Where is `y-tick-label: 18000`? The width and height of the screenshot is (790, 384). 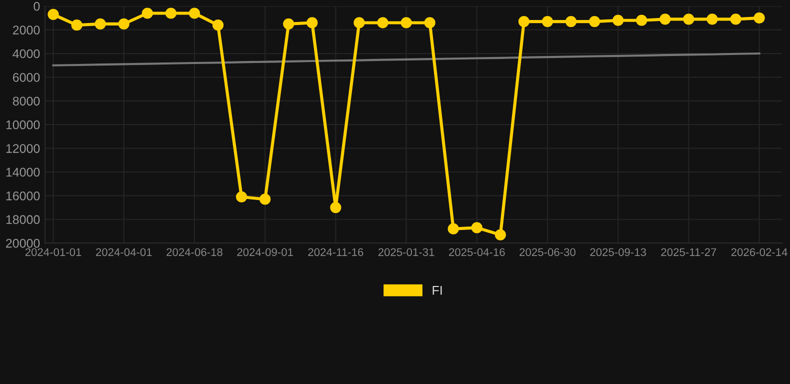
y-tick-label: 18000 is located at coordinates (23, 219).